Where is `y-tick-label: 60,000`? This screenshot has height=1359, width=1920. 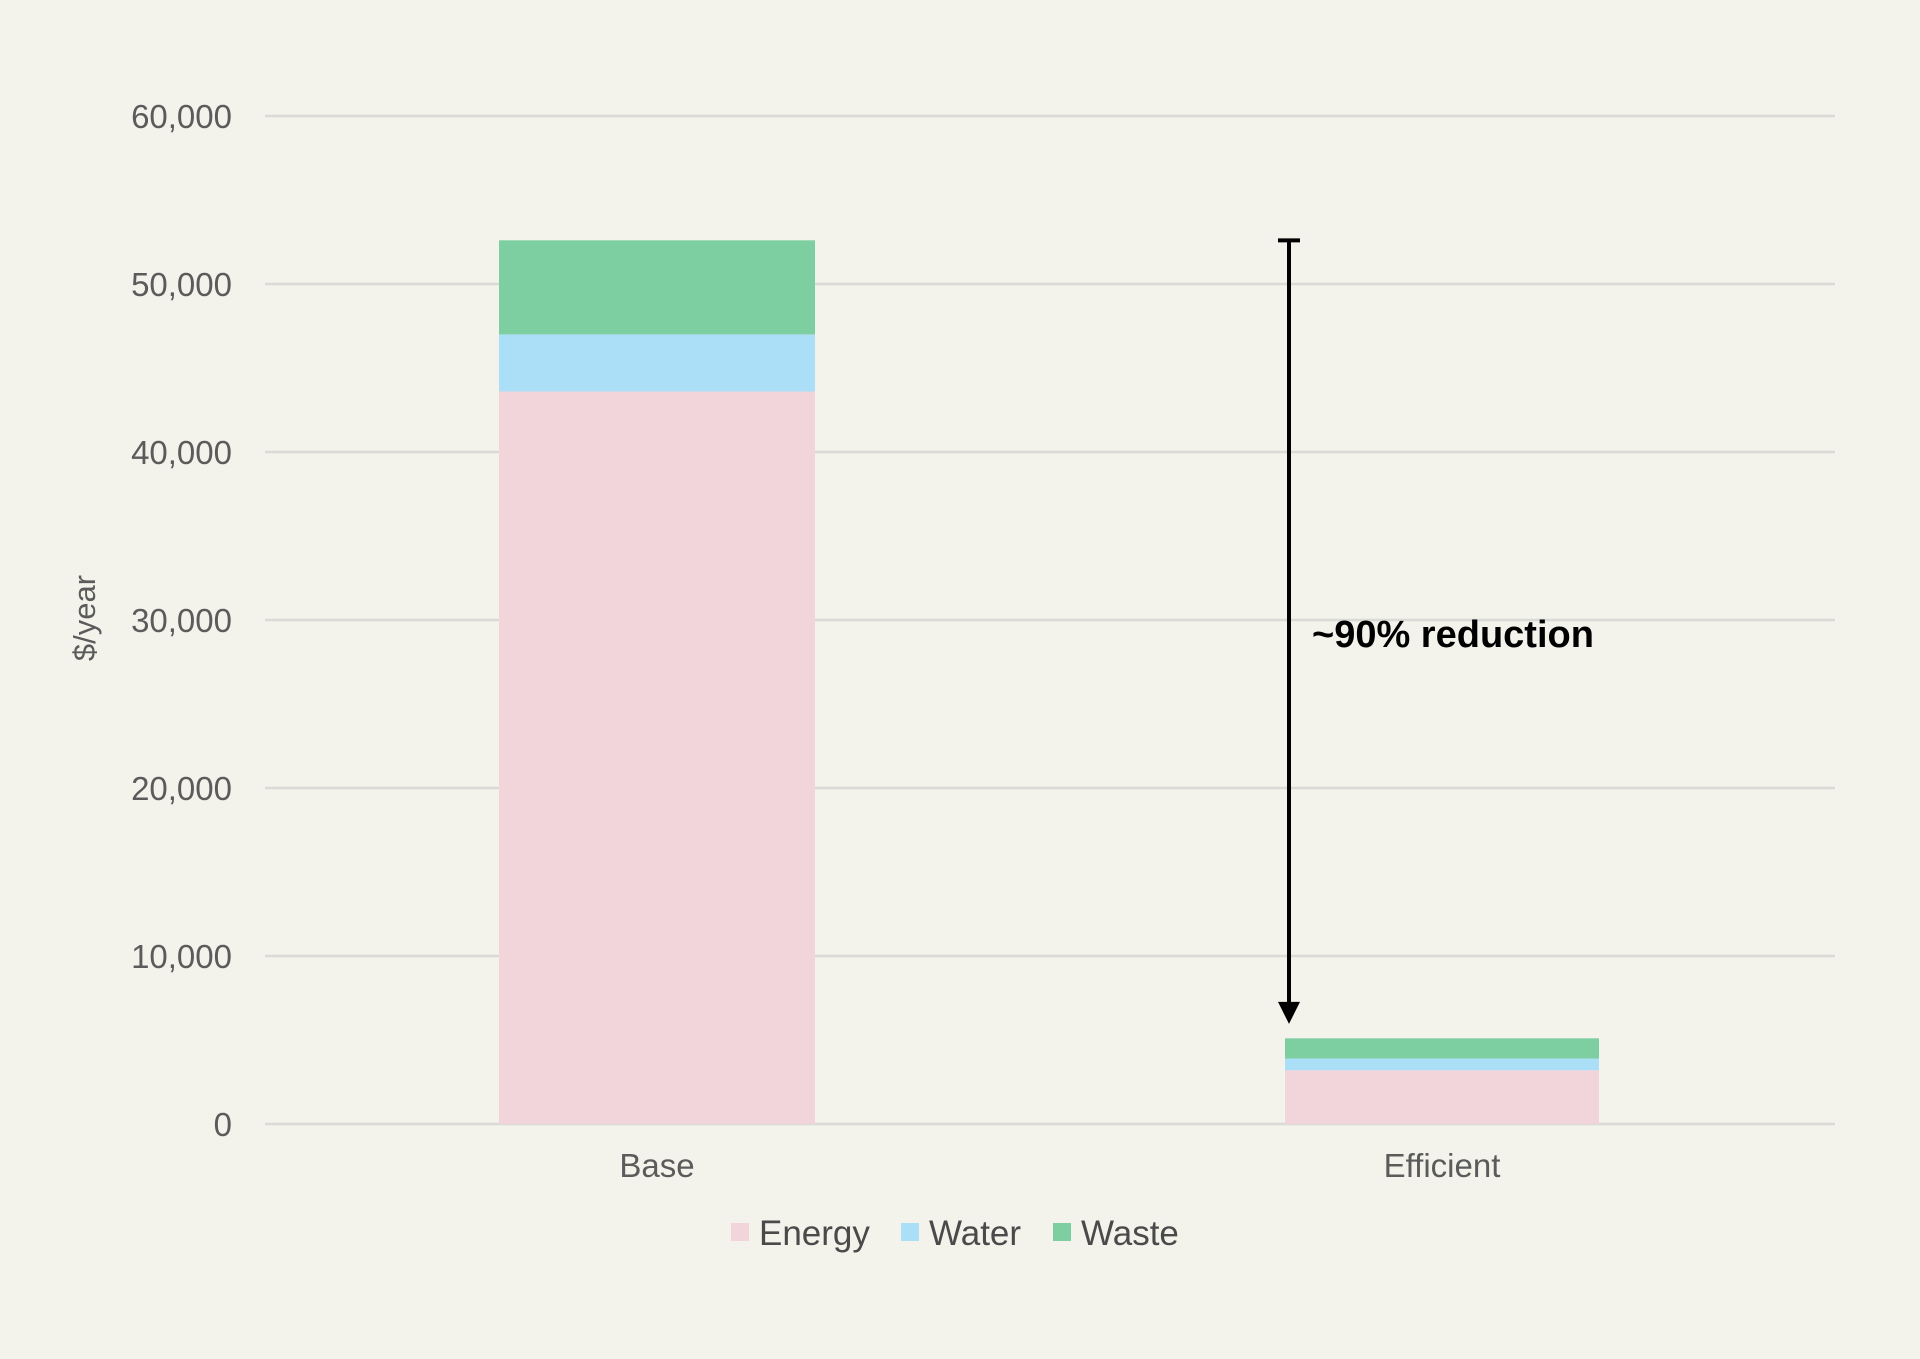 y-tick-label: 60,000 is located at coordinates (181, 116).